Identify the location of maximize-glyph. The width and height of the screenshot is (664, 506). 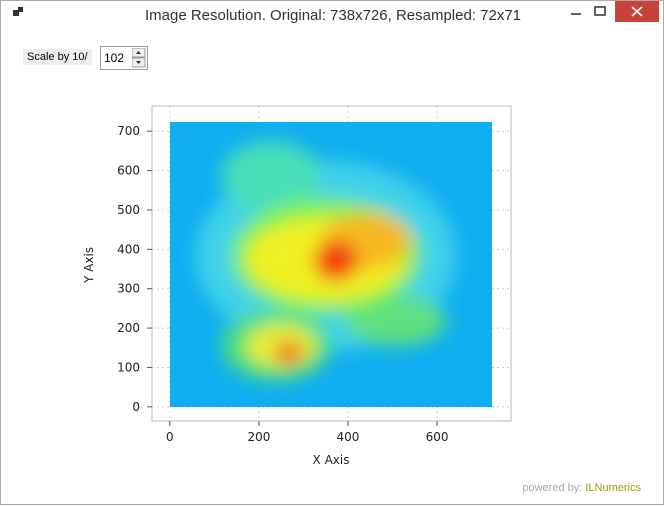
(600, 11).